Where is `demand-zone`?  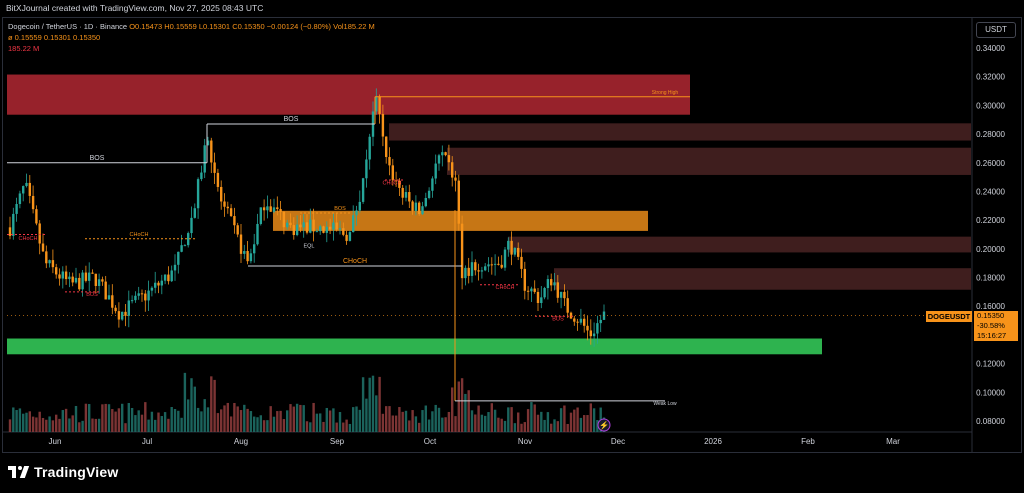
demand-zone is located at coordinates (414, 346).